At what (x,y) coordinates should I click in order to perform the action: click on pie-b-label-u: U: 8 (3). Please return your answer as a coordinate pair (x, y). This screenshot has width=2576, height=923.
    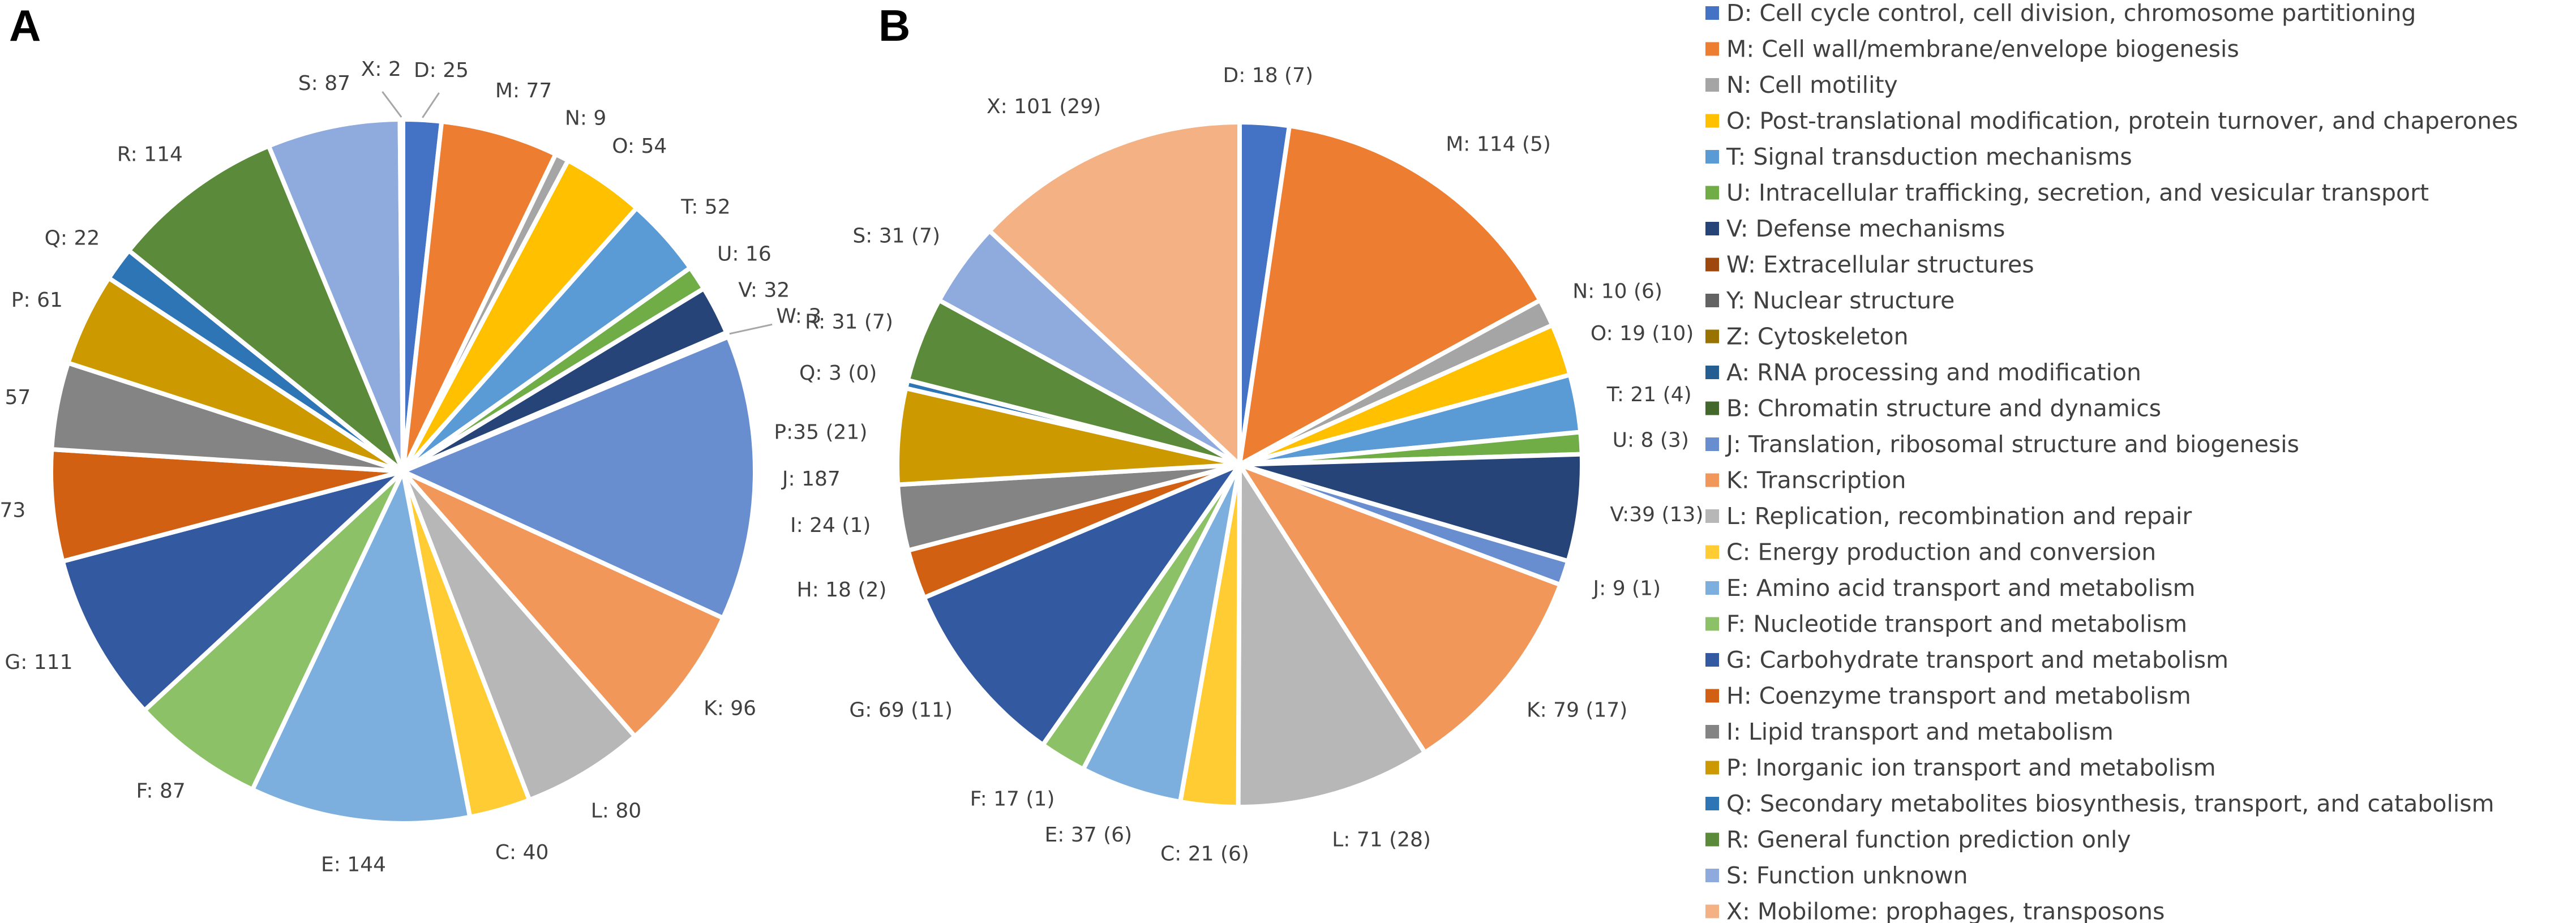
    Looking at the image, I should click on (1651, 440).